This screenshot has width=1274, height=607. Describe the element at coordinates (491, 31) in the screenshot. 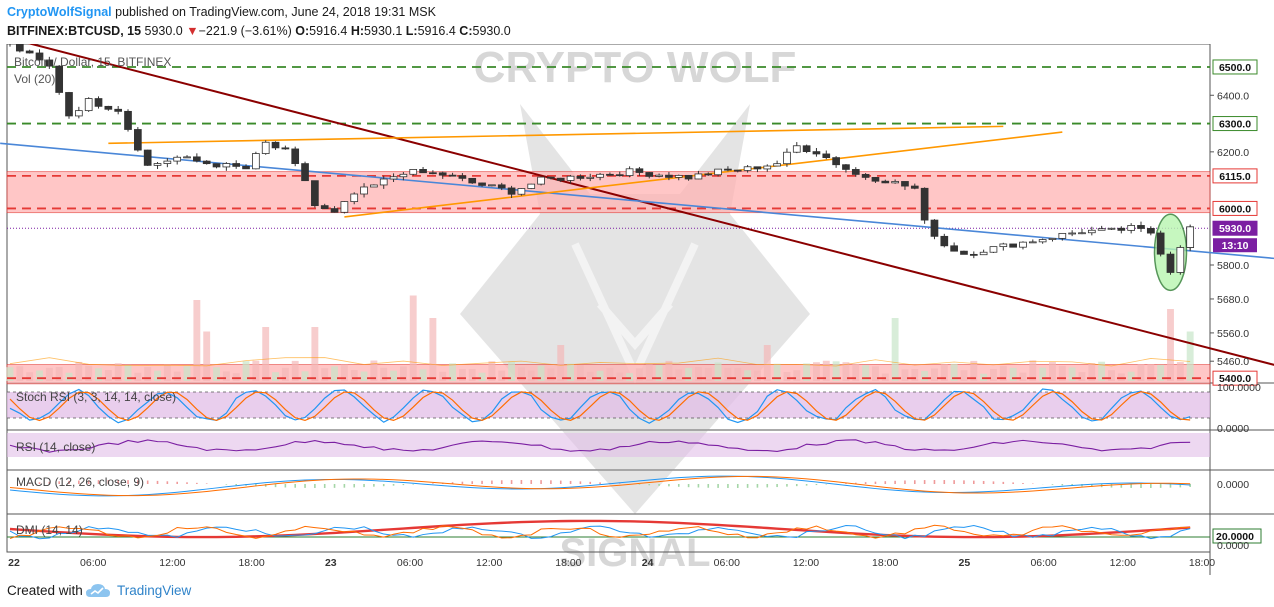

I see `close-value: 5930.0` at that location.